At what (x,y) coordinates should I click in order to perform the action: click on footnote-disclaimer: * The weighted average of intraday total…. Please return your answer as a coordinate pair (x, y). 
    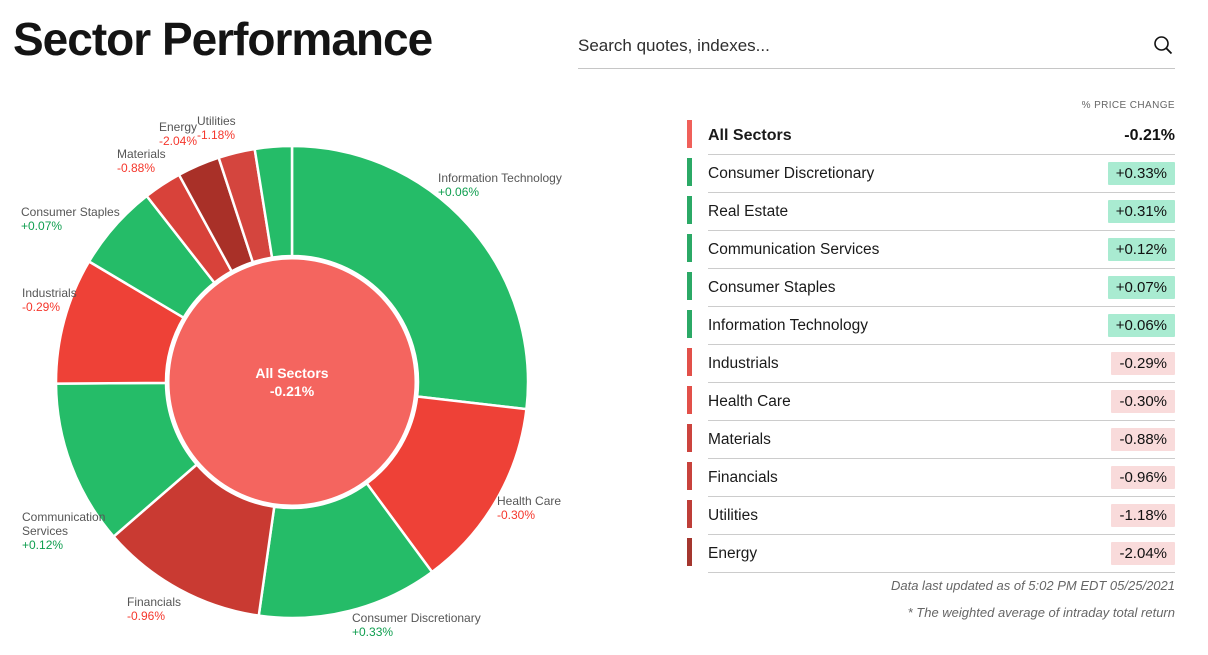
    Looking at the image, I should click on (1041, 612).